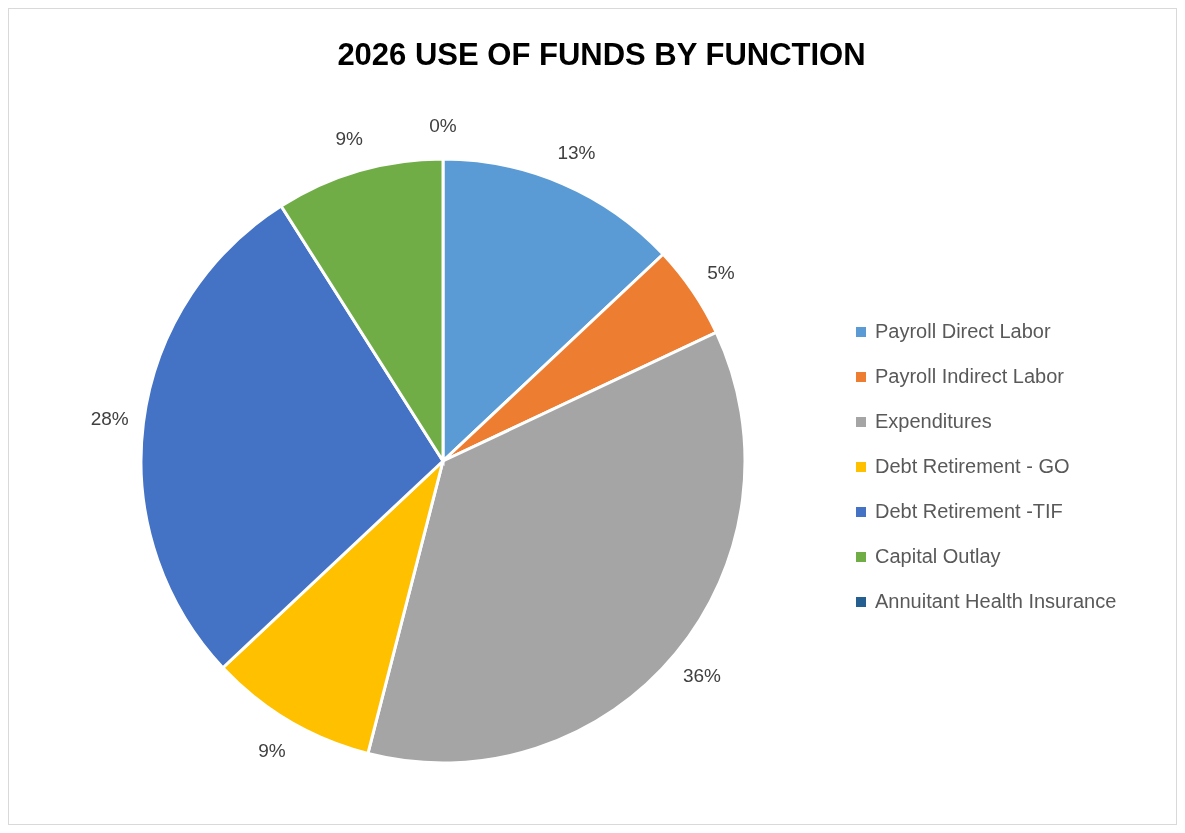 The image size is (1185, 833). Describe the element at coordinates (443, 125) in the screenshot. I see `text: 0%` at that location.